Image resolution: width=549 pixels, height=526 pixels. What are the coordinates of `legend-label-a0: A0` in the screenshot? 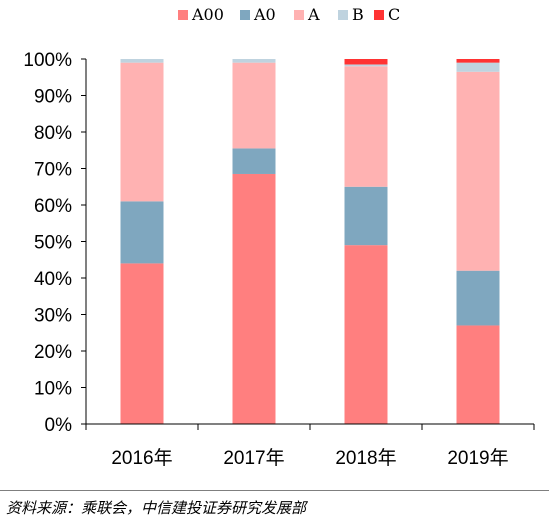 It's located at (264, 14).